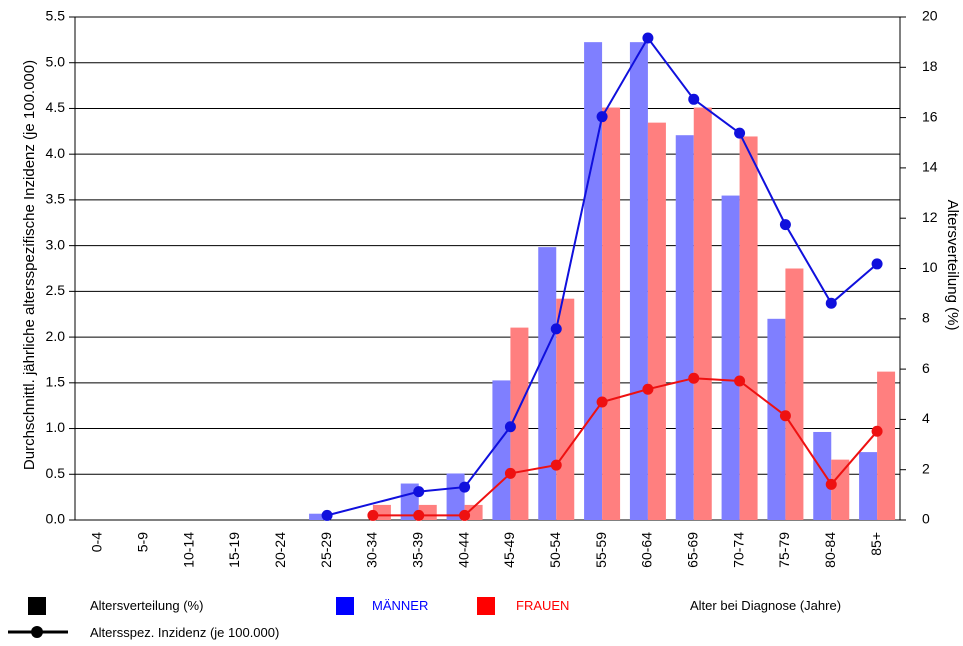  Describe the element at coordinates (625, 447) in the screenshot. I see `line-women` at that location.